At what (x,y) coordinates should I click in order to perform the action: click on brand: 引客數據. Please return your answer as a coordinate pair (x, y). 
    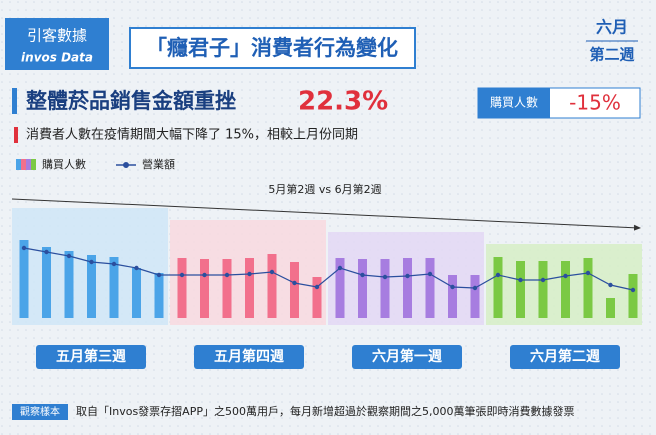
    Looking at the image, I should click on (57, 36).